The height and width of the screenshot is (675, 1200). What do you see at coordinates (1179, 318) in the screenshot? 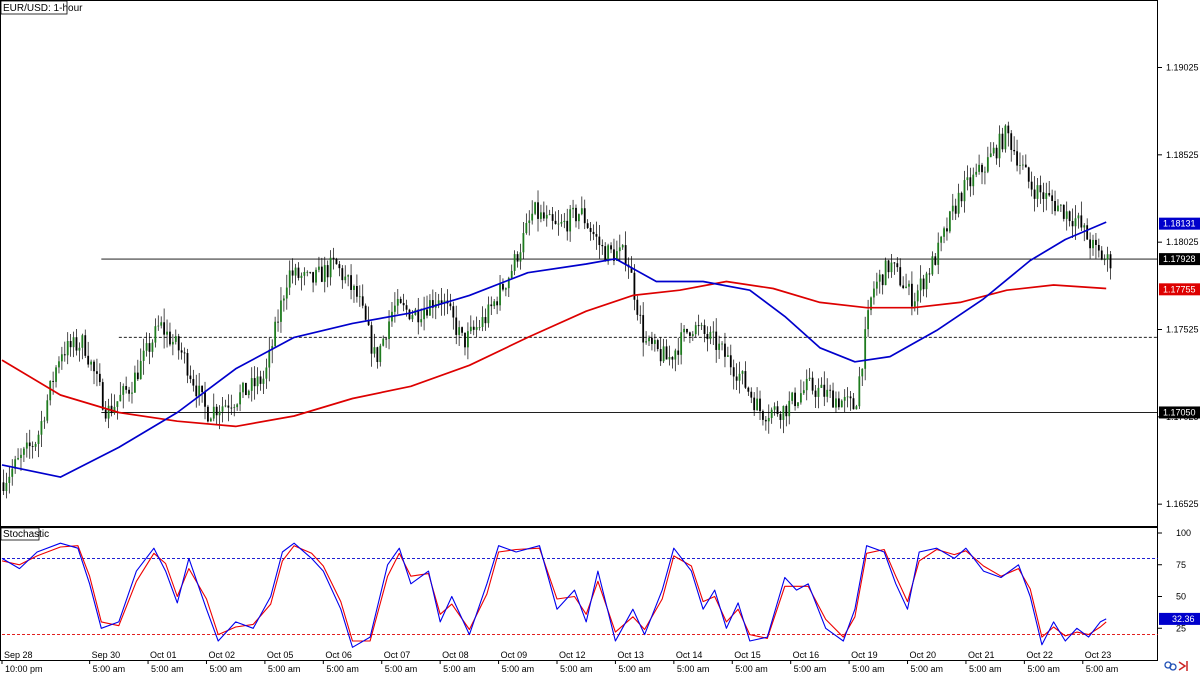
I see `price-markers: 1.18131 1.17928 1.17755 1.17050` at bounding box center [1179, 318].